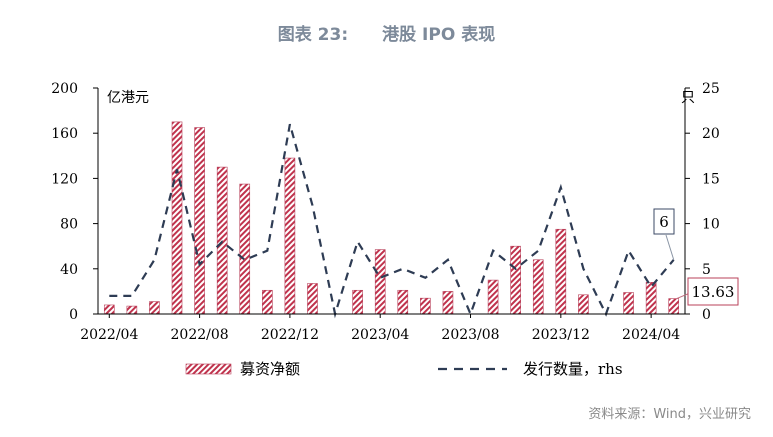  Describe the element at coordinates (357, 302) in the screenshot. I see `bar-2023/03` at that location.